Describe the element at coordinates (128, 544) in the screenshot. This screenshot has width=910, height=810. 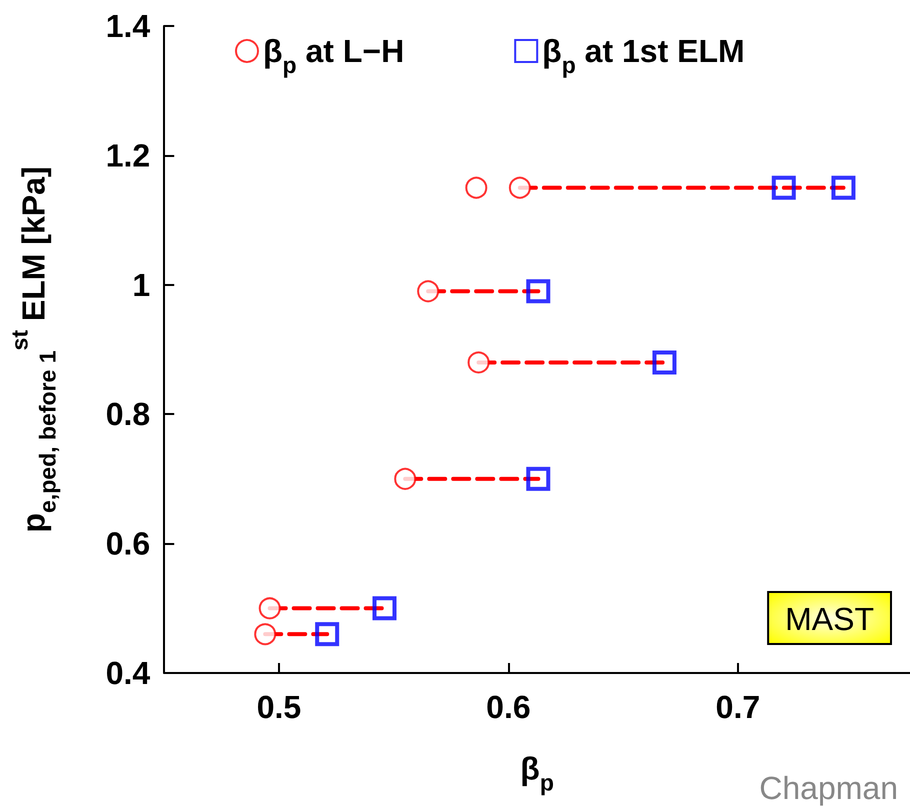
I see `y-tick-label: 0.6` at that location.